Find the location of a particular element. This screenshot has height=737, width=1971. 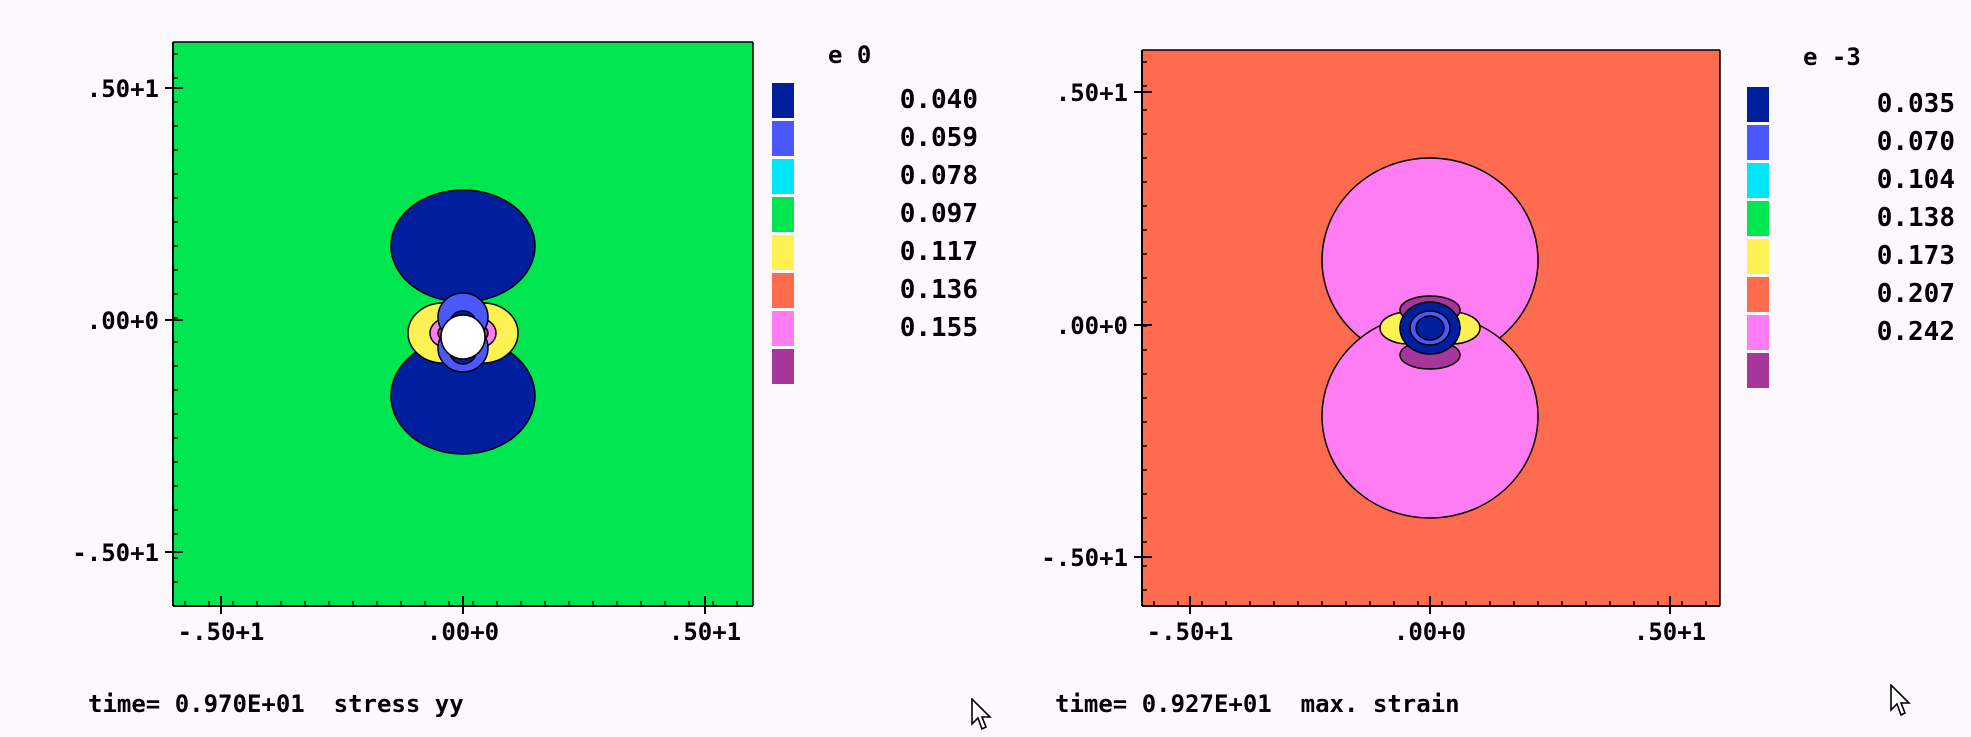

plot-caption: time= 0.970E+01 stress yy is located at coordinates (276, 704).